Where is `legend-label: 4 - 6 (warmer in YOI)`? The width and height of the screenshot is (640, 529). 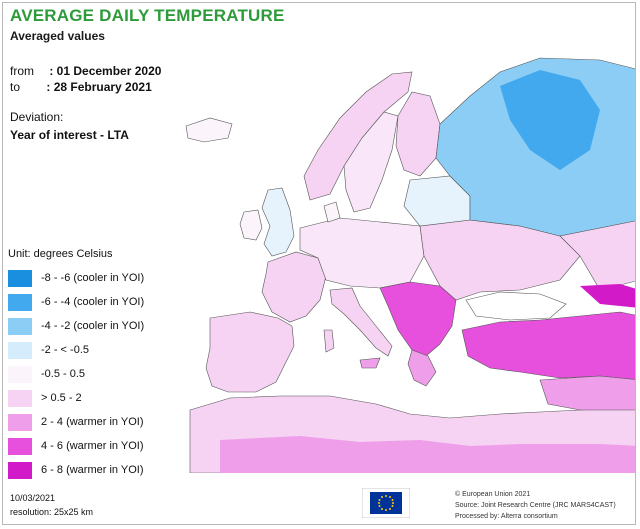 legend-label: 4 - 6 (warmer in YOI) is located at coordinates (92, 446).